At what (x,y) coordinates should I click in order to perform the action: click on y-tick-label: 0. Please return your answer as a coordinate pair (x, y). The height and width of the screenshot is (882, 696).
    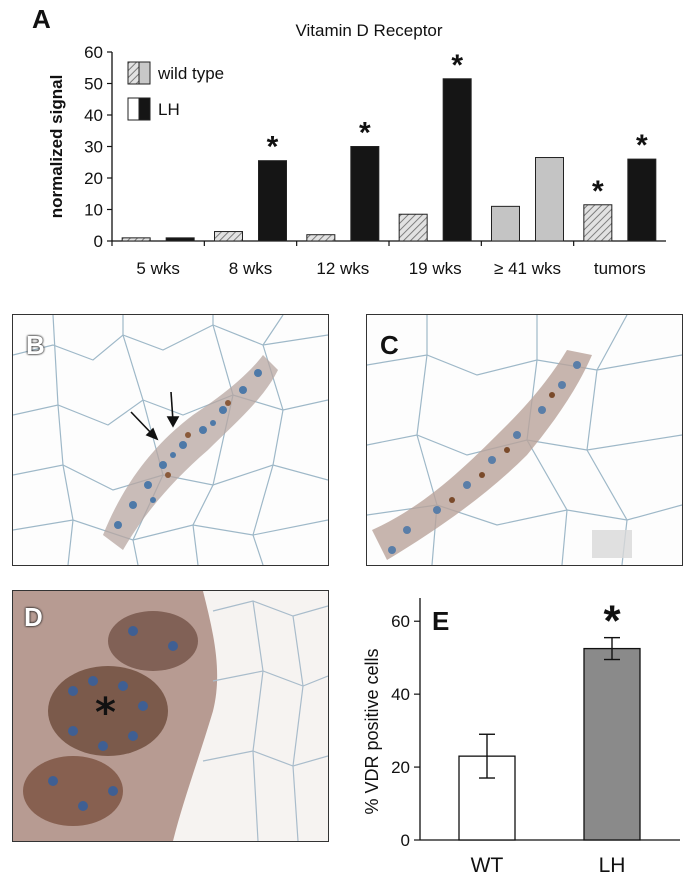
    Looking at the image, I should click on (98, 241).